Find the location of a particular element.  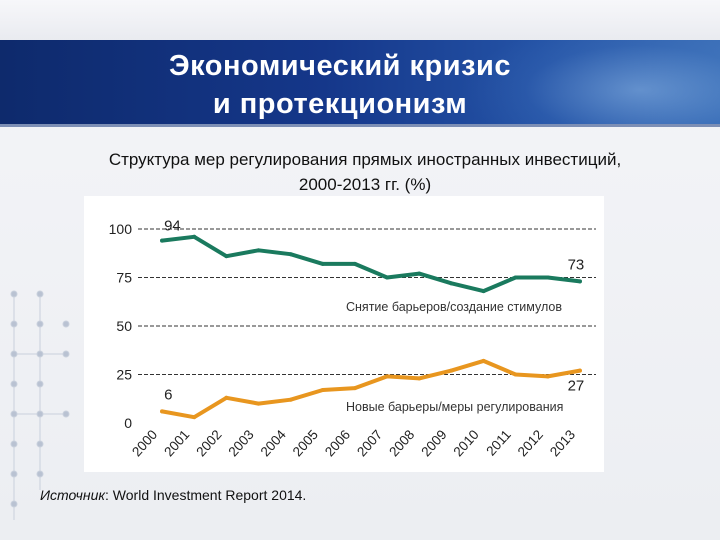

banner-divider is located at coordinates (360, 125).